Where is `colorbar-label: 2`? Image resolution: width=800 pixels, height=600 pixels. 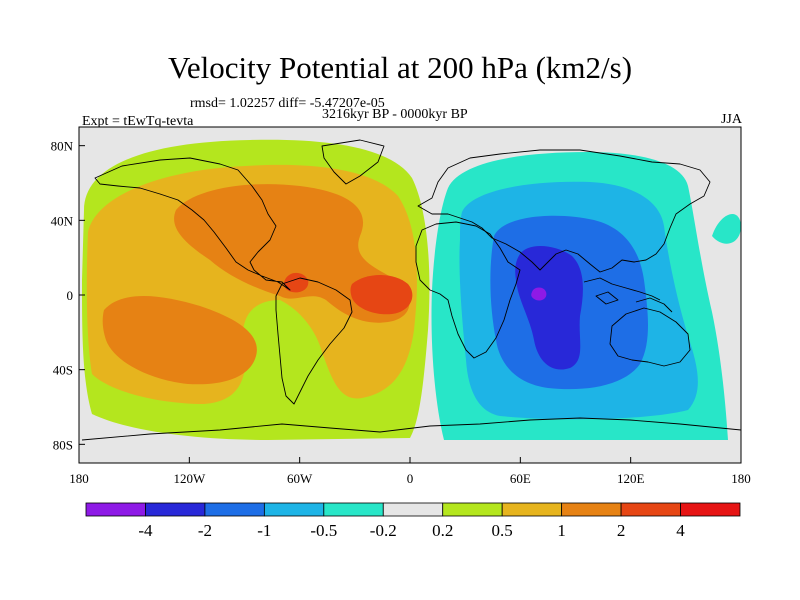
colorbar-label: 2 is located at coordinates (621, 530).